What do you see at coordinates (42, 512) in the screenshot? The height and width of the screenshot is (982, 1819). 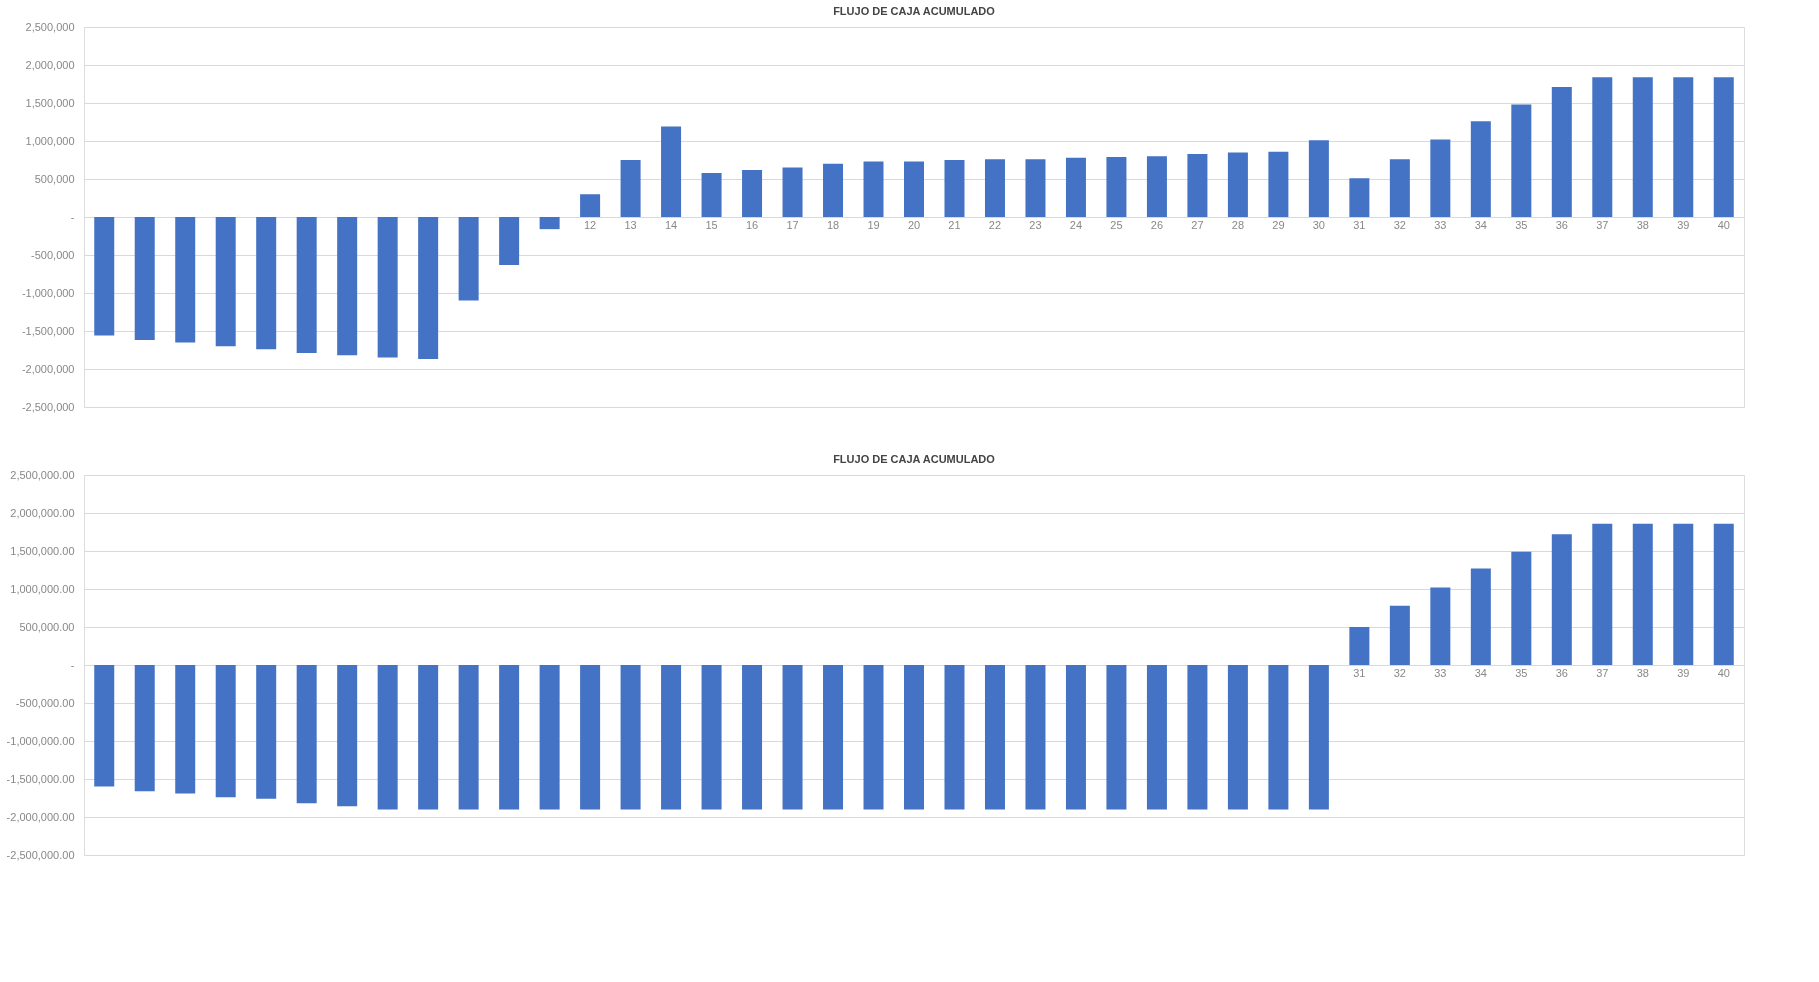 I see `y-tick-label: 2,000,000.00` at bounding box center [42, 512].